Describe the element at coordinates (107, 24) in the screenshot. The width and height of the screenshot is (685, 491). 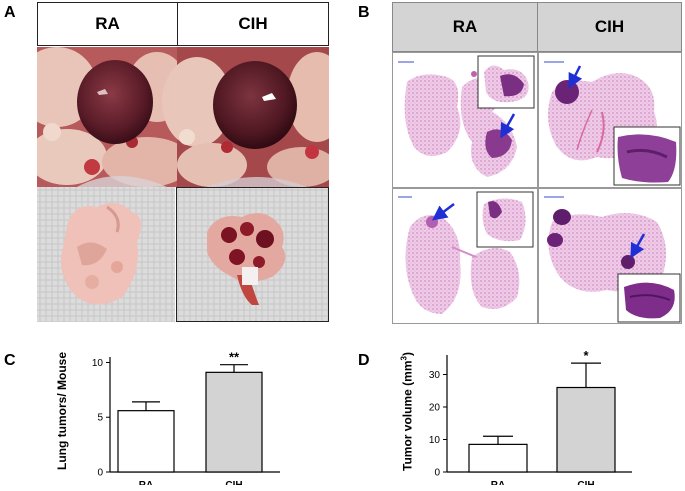
I see `panel-a-header-ra: RA` at that location.